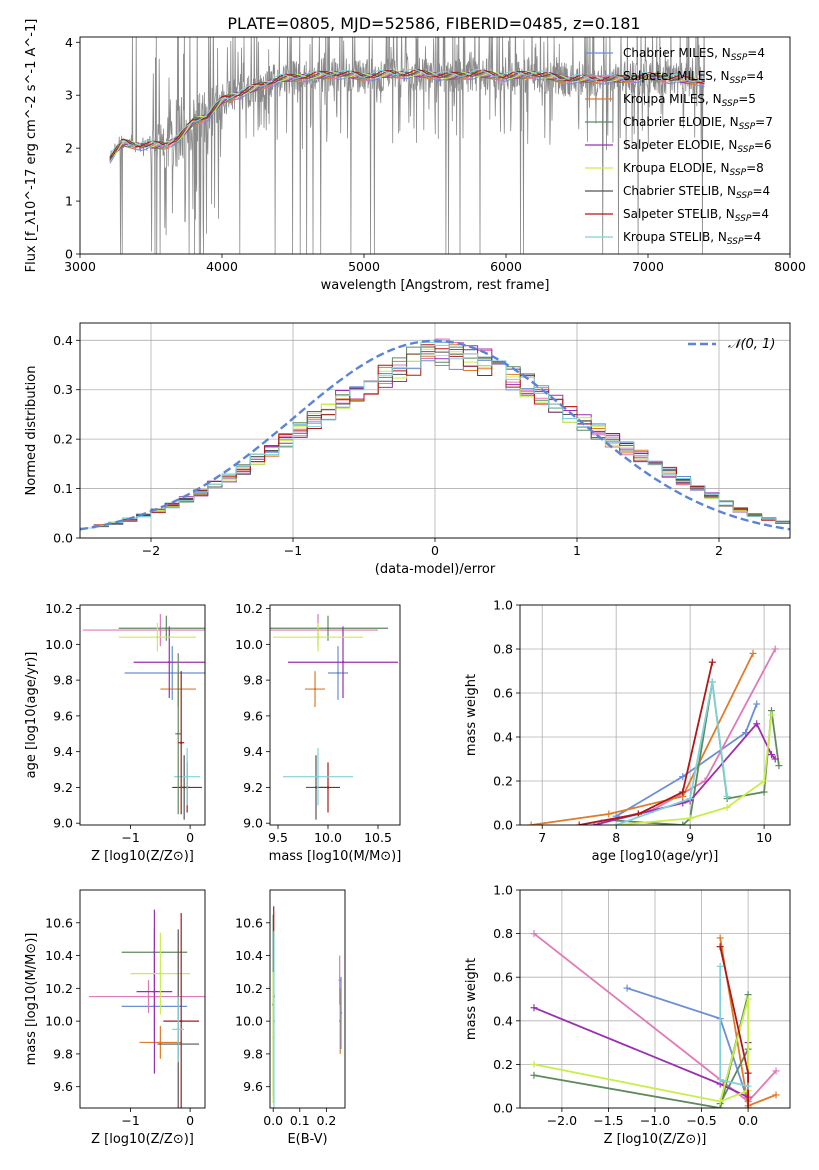 Image resolution: width=819 pixels, height=1170 pixels. What do you see at coordinates (222, 266) in the screenshot?
I see `x-tick-label: 4000` at bounding box center [222, 266].